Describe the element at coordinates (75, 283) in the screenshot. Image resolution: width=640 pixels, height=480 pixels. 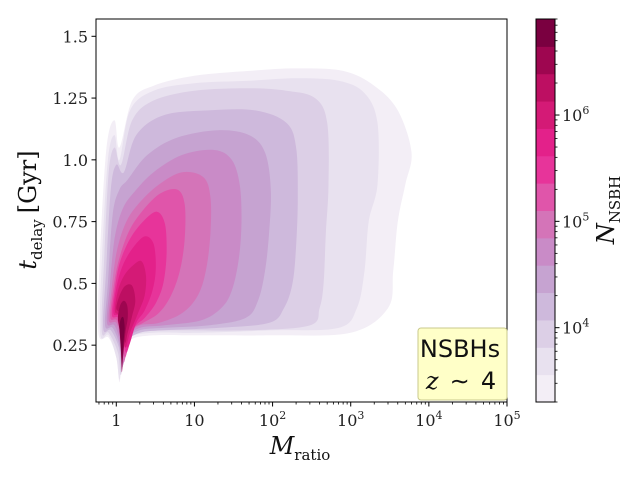
I see `y-tick-label: 0.5` at that location.